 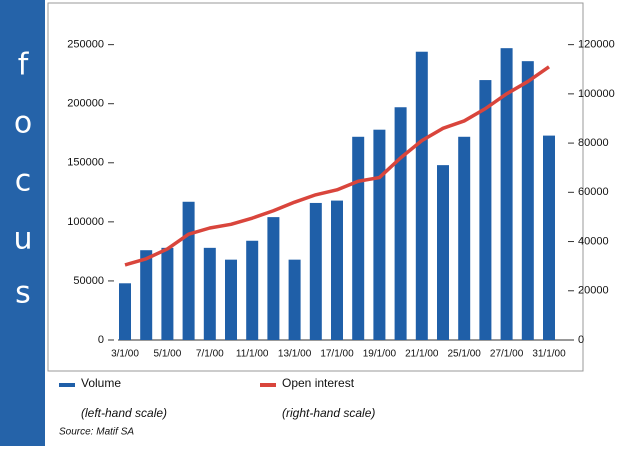 I want to click on y-tick-label: 200000, so click(x=85, y=104).